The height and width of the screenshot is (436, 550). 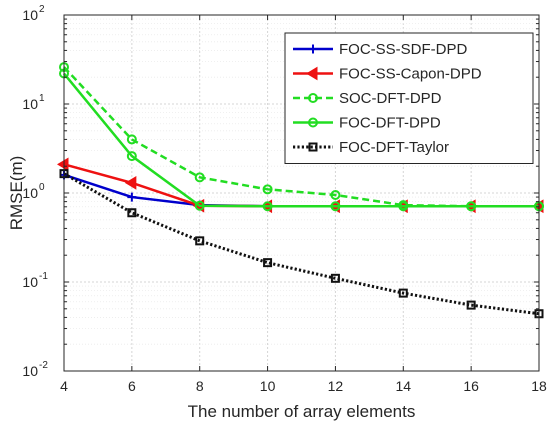 What do you see at coordinates (539, 386) in the screenshot?
I see `x-tick-label: 18` at bounding box center [539, 386].